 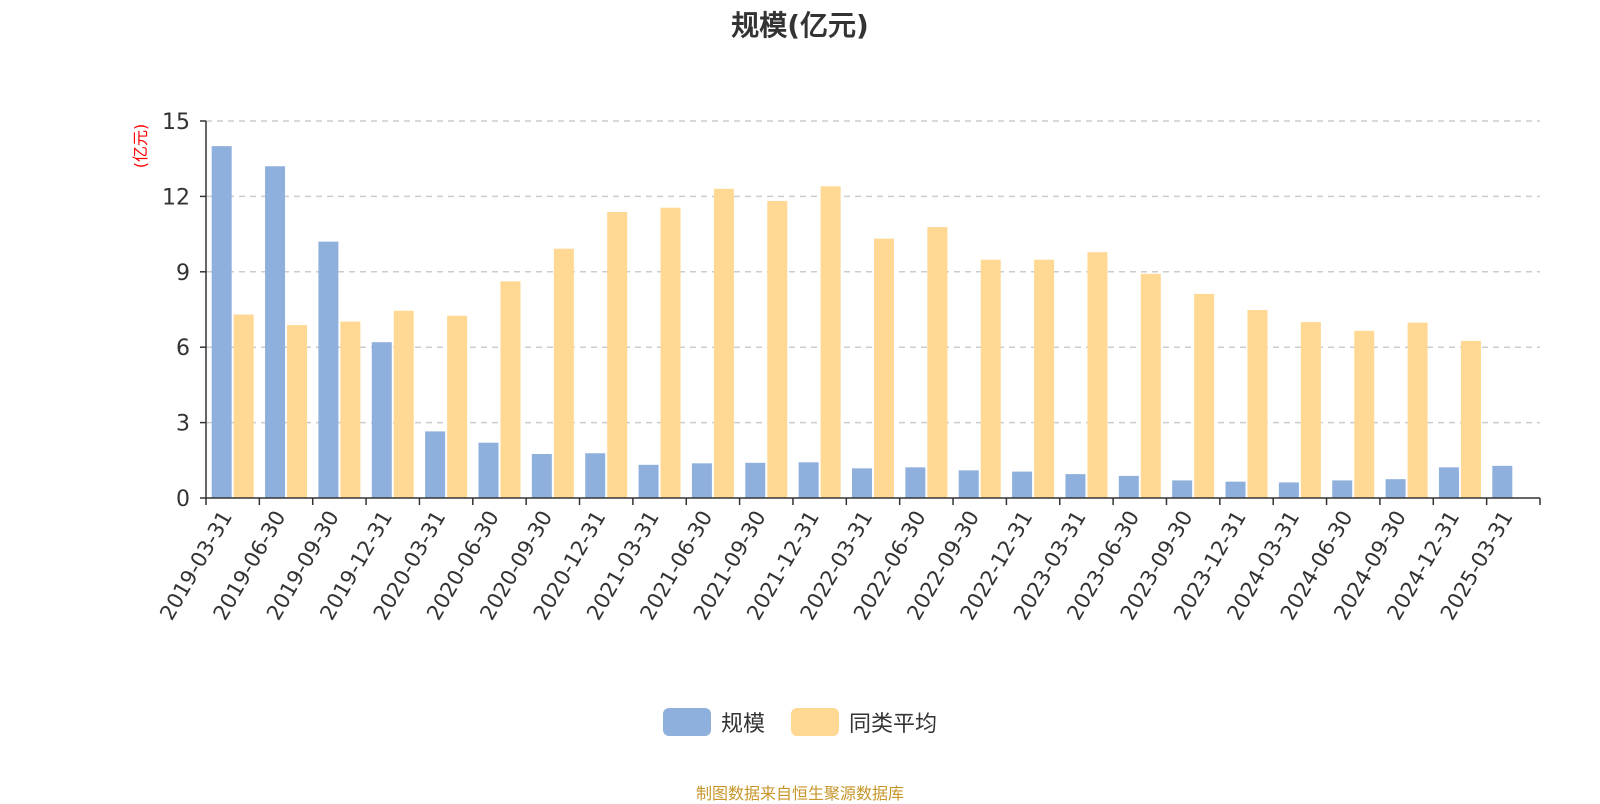 What do you see at coordinates (713, 722) in the screenshot?
I see `legend-item-scale: 规模` at bounding box center [713, 722].